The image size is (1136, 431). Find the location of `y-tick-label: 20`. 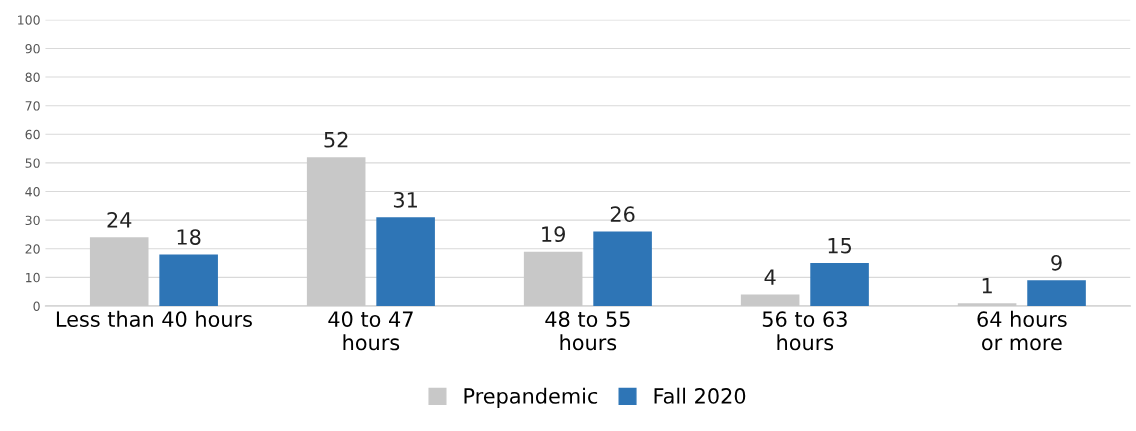

y-tick-label: 20 is located at coordinates (32, 249).